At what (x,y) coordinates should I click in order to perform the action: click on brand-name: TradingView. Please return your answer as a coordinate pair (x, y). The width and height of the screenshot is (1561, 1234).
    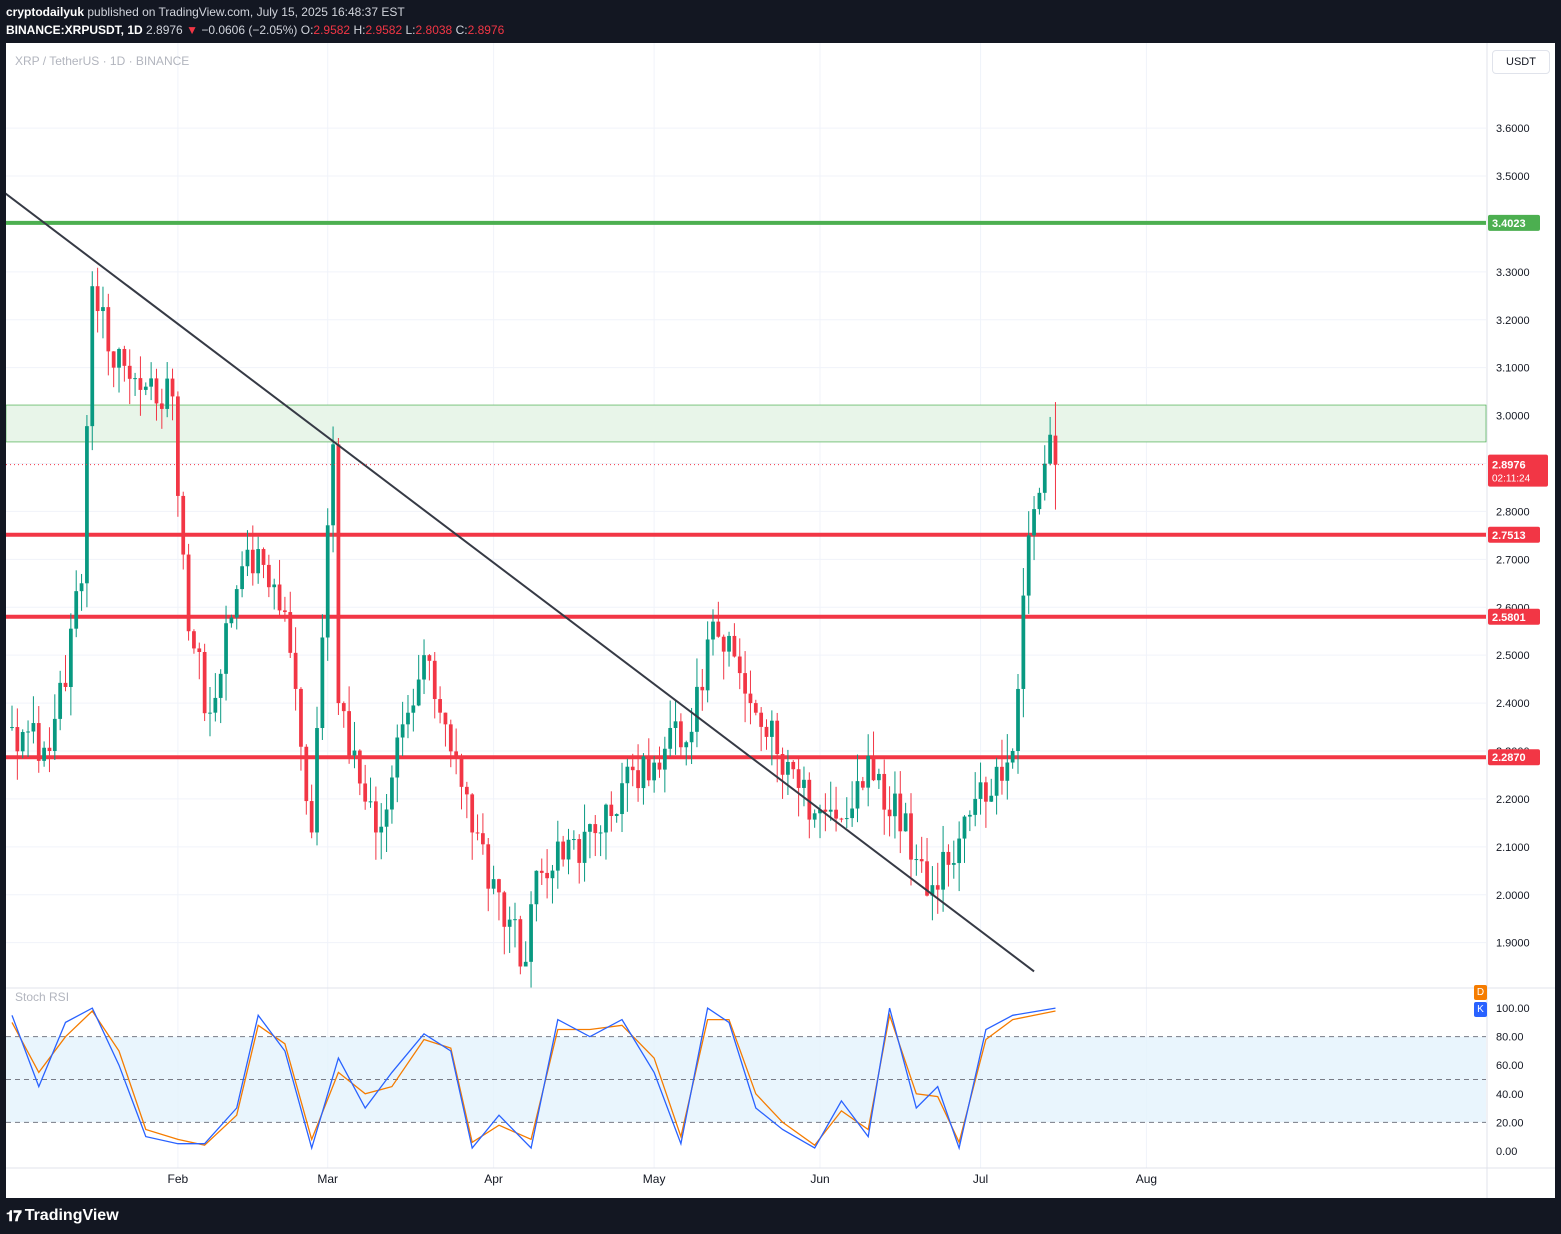
    Looking at the image, I should click on (71, 1215).